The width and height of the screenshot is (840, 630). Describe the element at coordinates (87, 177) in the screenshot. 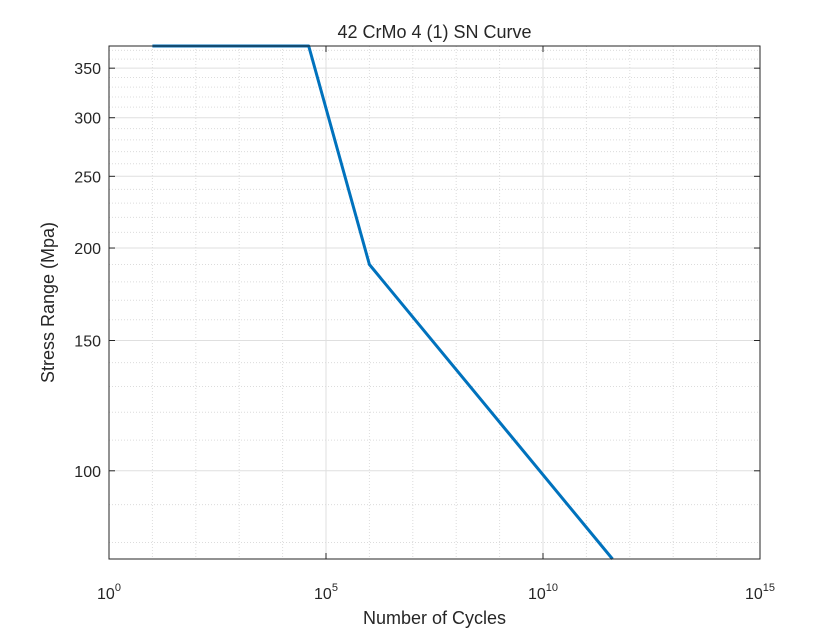

I see `y-tick-label: 250` at that location.